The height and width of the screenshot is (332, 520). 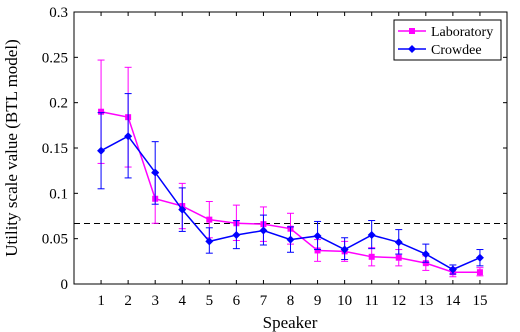 What do you see at coordinates (58, 194) in the screenshot?
I see `y-tick-label: 0.1` at bounding box center [58, 194].